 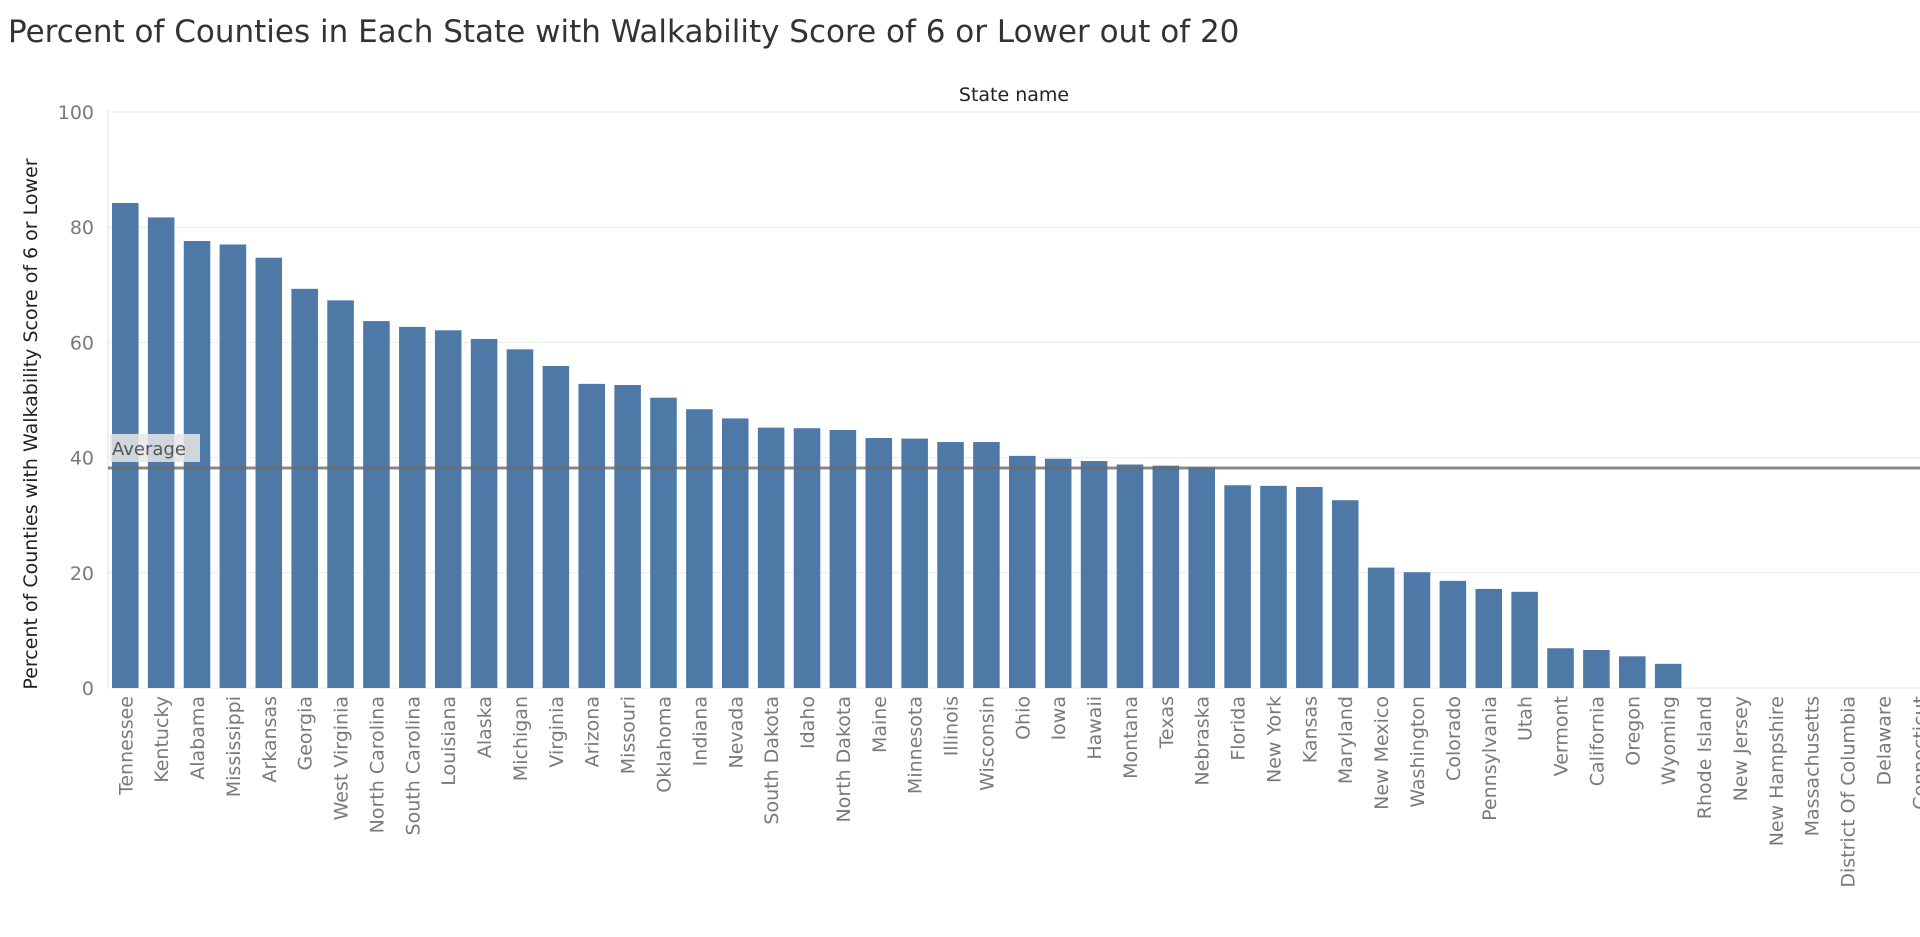 I want to click on average-label-background, so click(x=155, y=447).